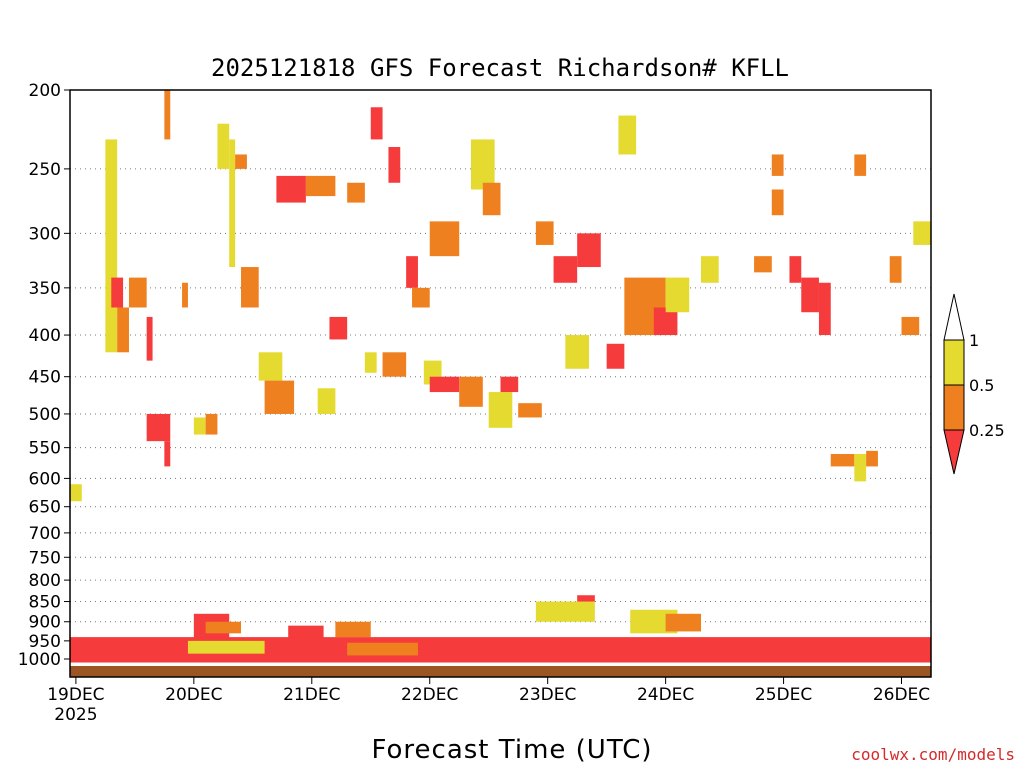 The image size is (1024, 768). What do you see at coordinates (511, 750) in the screenshot?
I see `x-axis-label: Forecast Time (UTC)` at bounding box center [511, 750].